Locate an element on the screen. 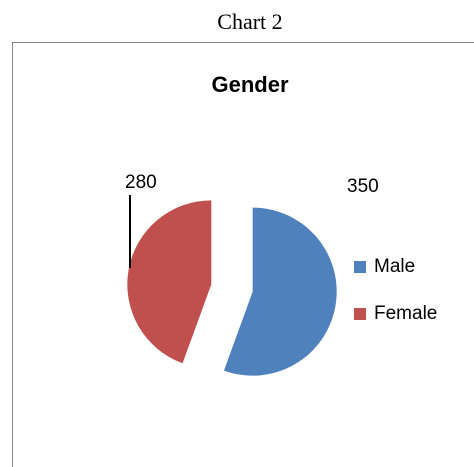 This screenshot has height=467, width=474. caption: Chart 2 is located at coordinates (249, 21).